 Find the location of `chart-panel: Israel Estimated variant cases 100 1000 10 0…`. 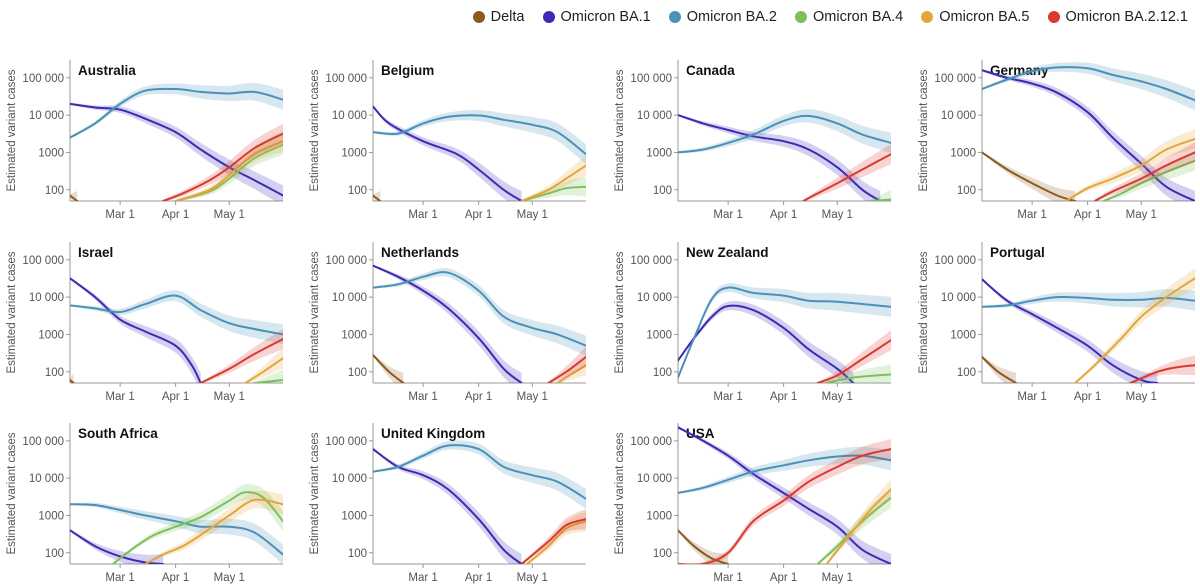

chart-panel: Israel Estimated variant cases 100 1000 10 0… is located at coordinates (144, 322).